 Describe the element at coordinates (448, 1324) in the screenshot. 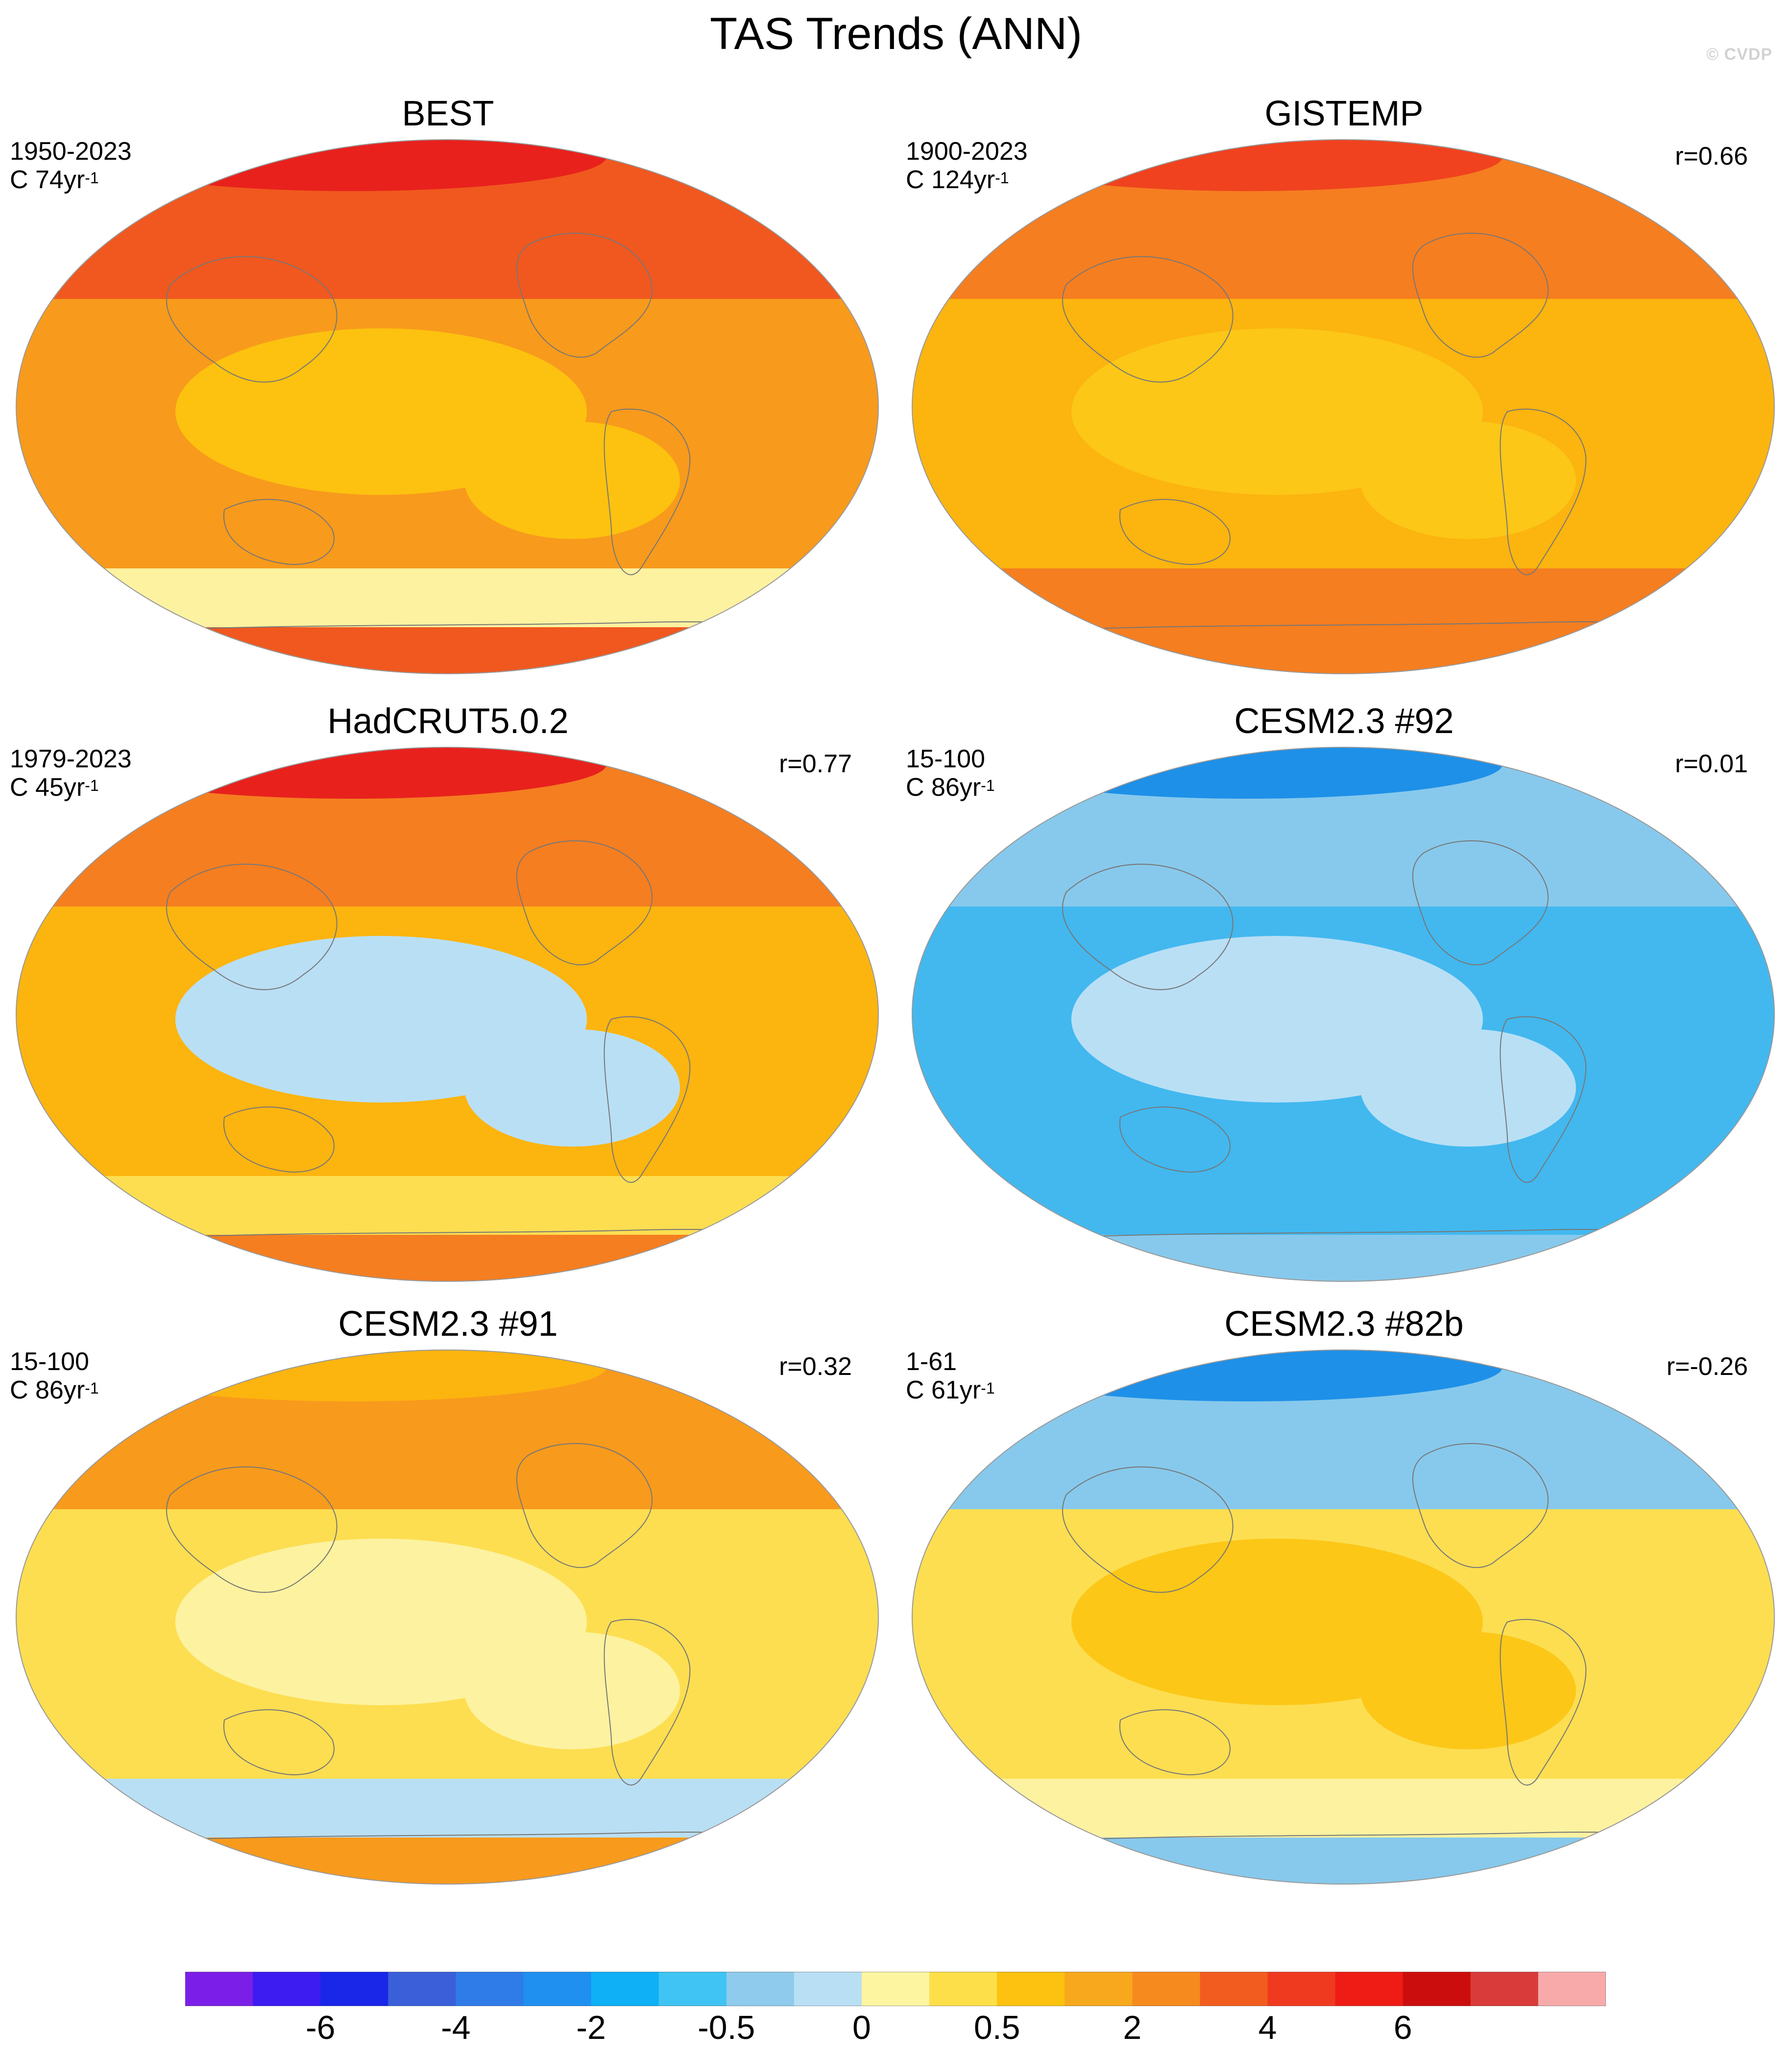

I see `panel-title: CESM2.3 #91` at that location.